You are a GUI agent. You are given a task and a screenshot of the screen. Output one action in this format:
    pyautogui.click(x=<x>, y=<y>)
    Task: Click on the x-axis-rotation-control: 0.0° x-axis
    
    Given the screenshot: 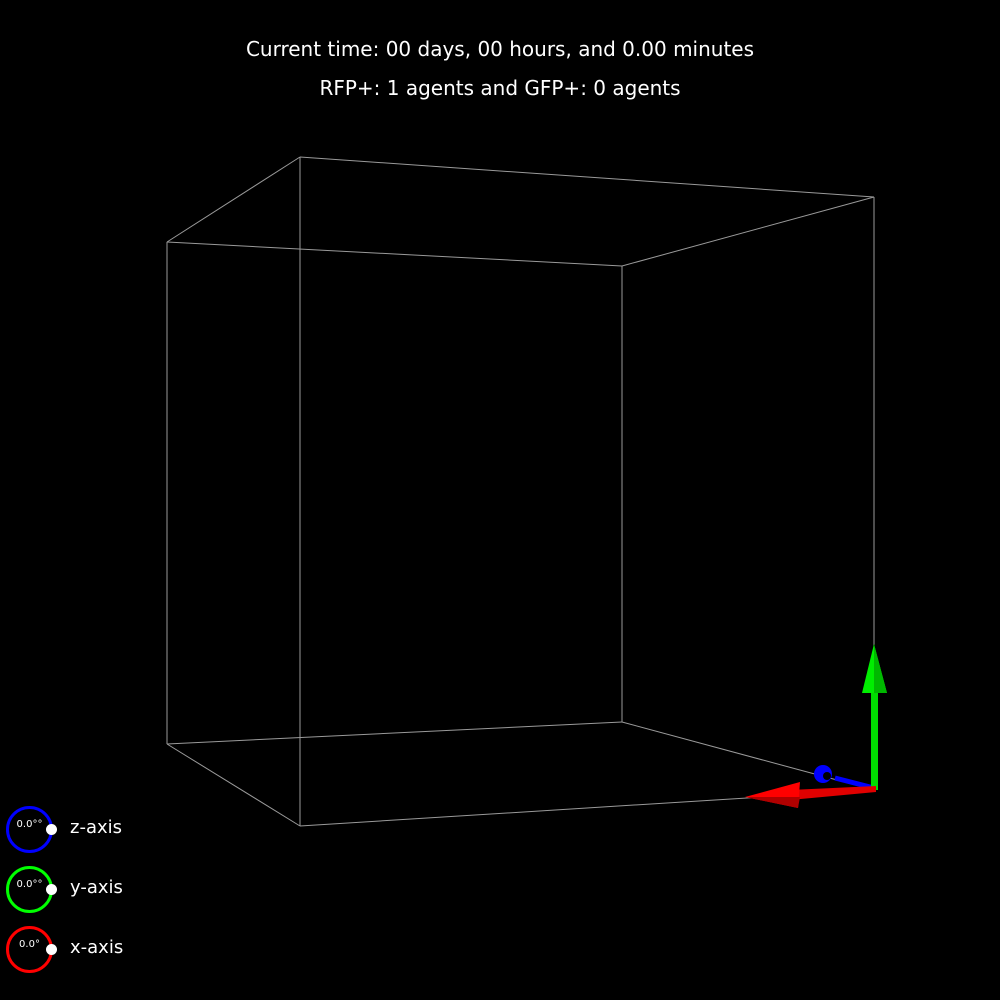 What is the action you would take?
    pyautogui.click(x=71, y=950)
    